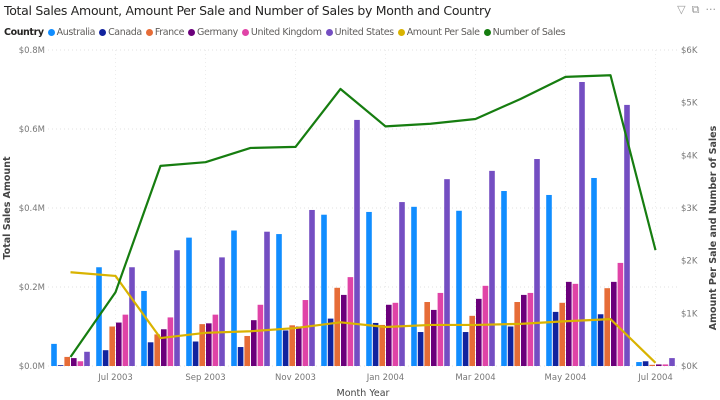 This screenshot has height=400, width=720. What do you see at coordinates (24, 32) in the screenshot?
I see `legend-title: Country` at bounding box center [24, 32].